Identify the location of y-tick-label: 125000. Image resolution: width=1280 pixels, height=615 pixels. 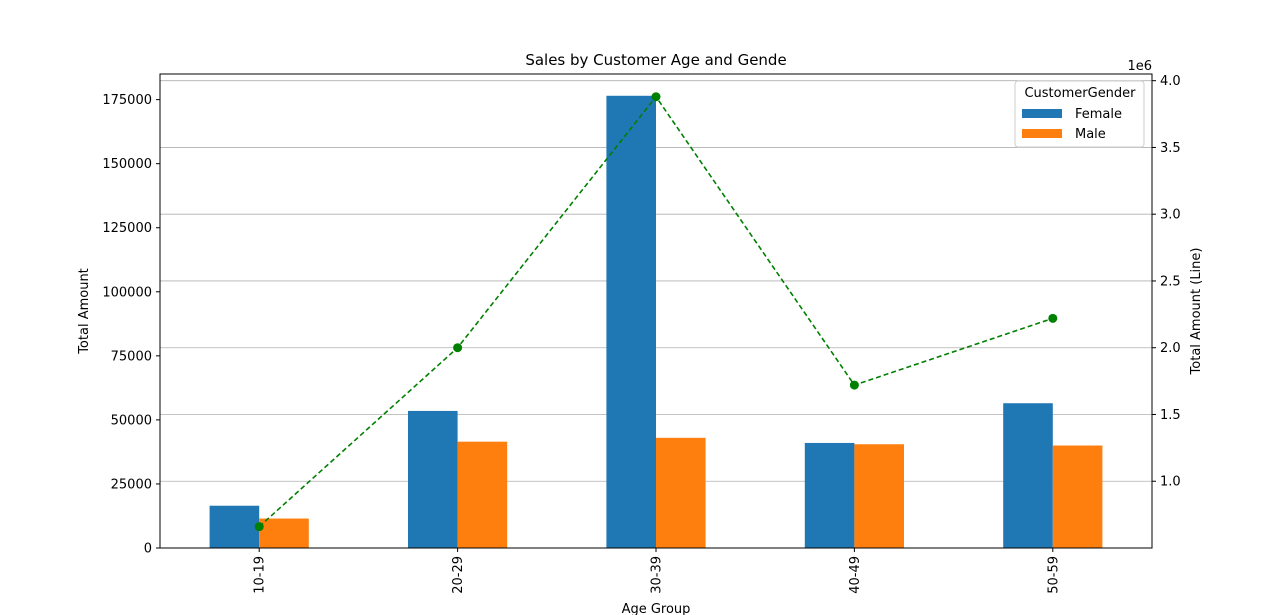
(127, 228).